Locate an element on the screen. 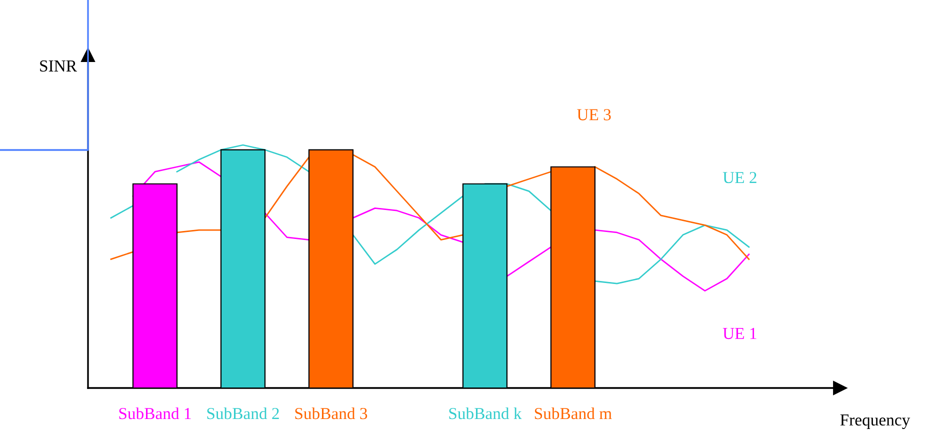  text: UE 1 is located at coordinates (739, 334).